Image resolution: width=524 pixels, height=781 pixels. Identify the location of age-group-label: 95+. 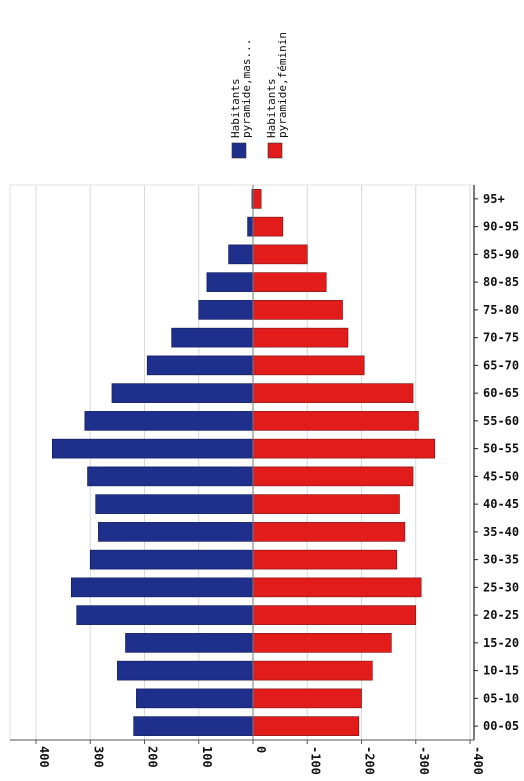
(494, 199).